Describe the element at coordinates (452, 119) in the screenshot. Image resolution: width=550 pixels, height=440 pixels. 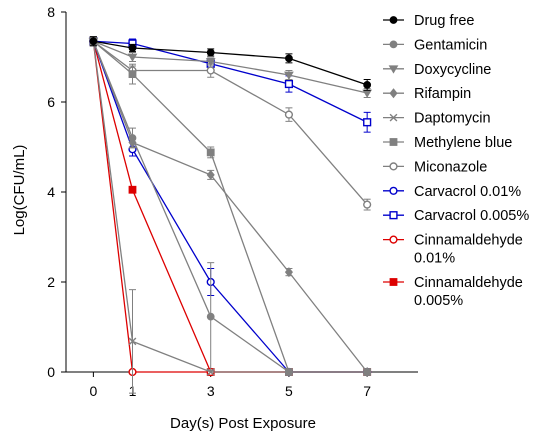
I see `legend-label: Daptomycin` at that location.